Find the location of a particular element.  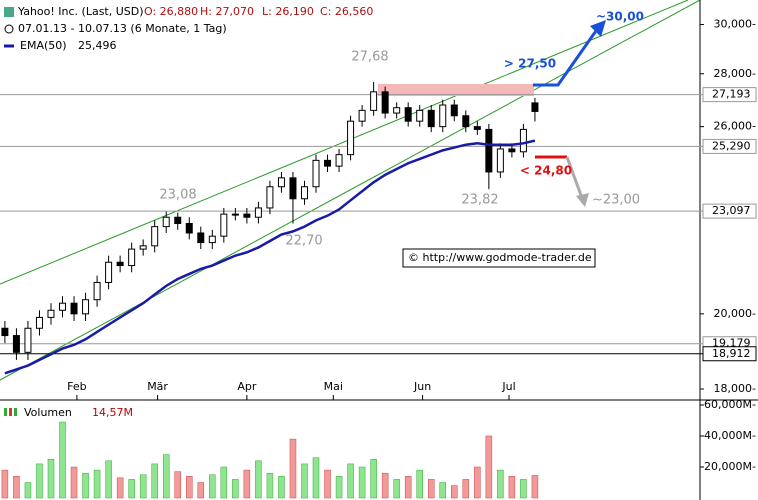

level-label: 27,193 is located at coordinates (731, 94).